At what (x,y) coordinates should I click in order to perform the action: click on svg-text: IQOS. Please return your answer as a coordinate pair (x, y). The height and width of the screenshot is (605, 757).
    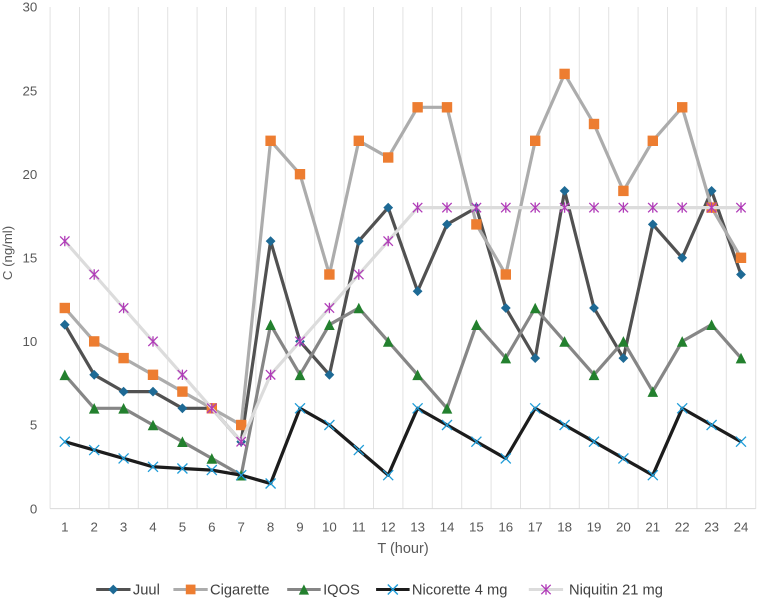
    Looking at the image, I should click on (341, 590).